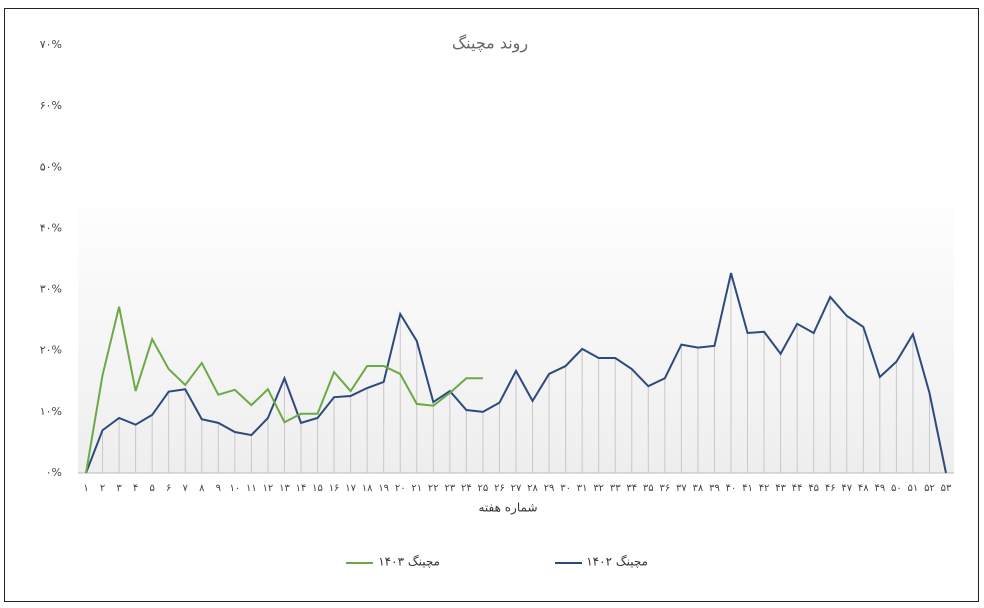 This screenshot has height=608, width=984. I want to click on x-tick-label: ۶, so click(168, 488).